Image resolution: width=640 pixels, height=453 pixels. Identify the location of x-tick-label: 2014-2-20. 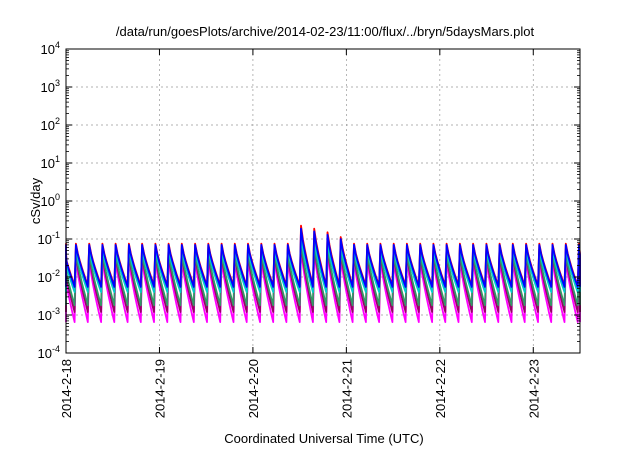
(253, 388).